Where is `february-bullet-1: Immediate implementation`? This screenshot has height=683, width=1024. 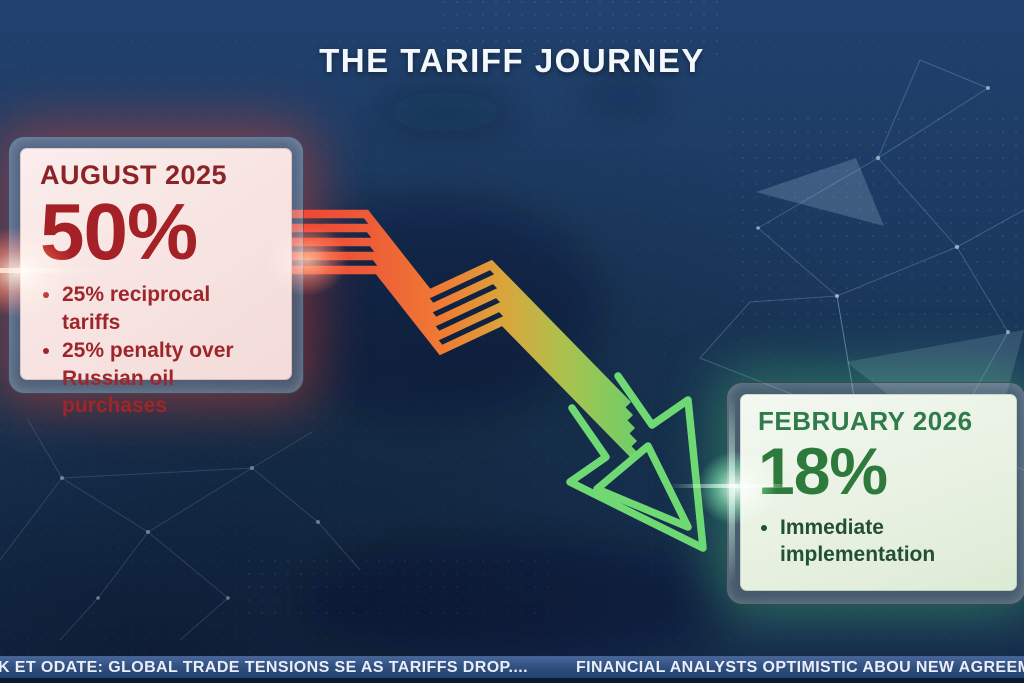
february-bullet-1: Immediate implementation is located at coordinates (890, 541).